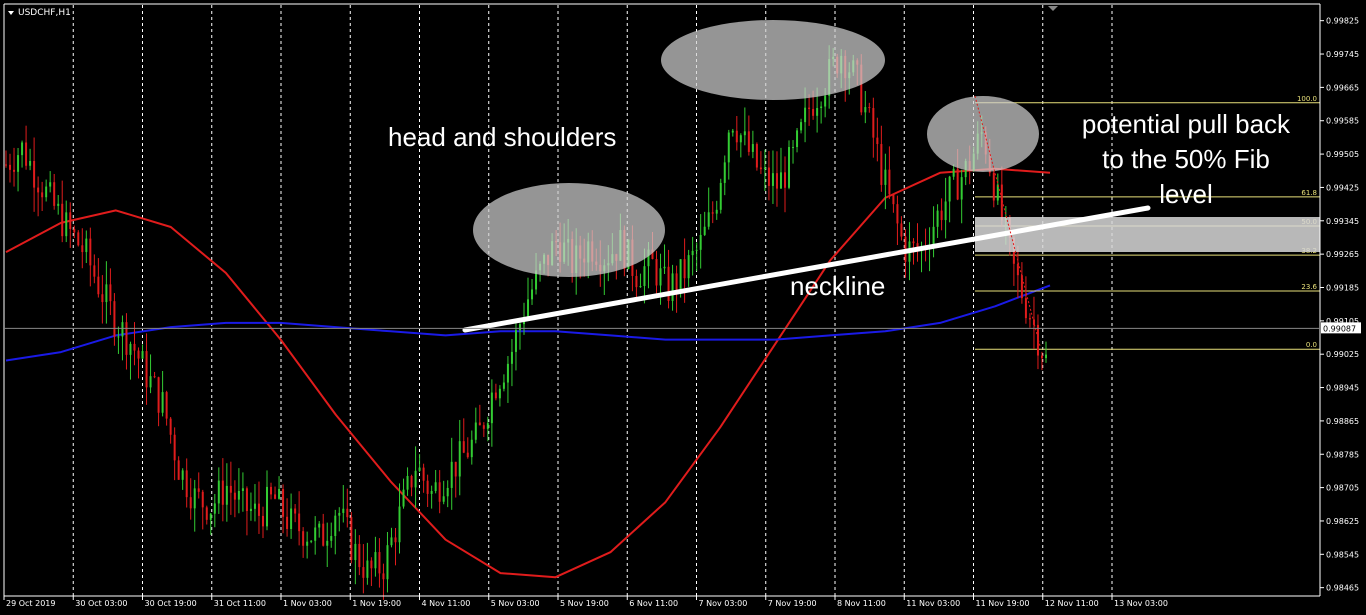  What do you see at coordinates (1342, 121) in the screenshot?
I see `price-tick-label: 0.99585` at bounding box center [1342, 121].